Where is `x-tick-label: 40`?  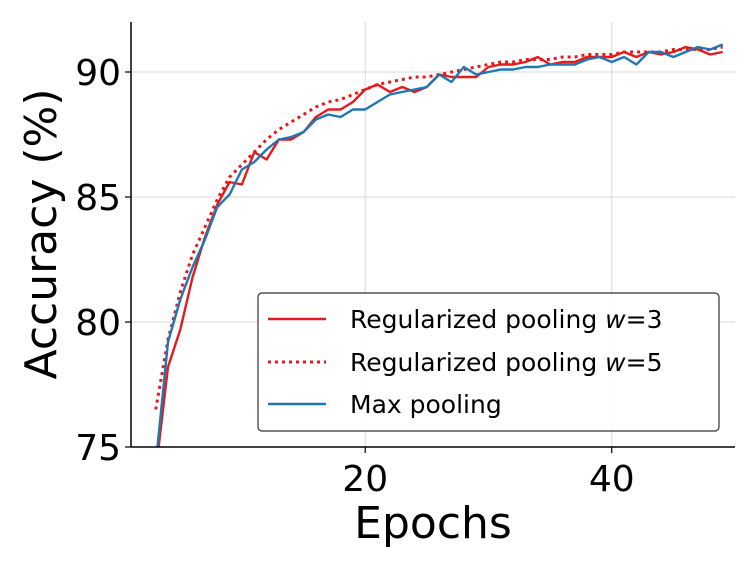
x-tick-label: 40 is located at coordinates (612, 479).